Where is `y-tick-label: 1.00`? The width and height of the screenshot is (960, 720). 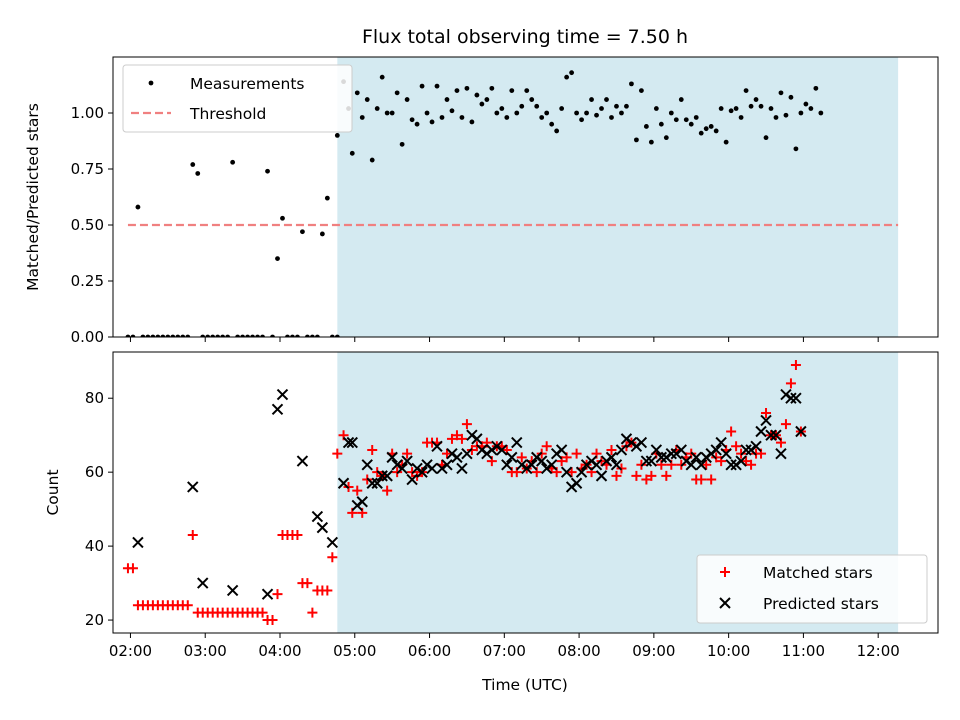 y-tick-label: 1.00 is located at coordinates (87, 113).